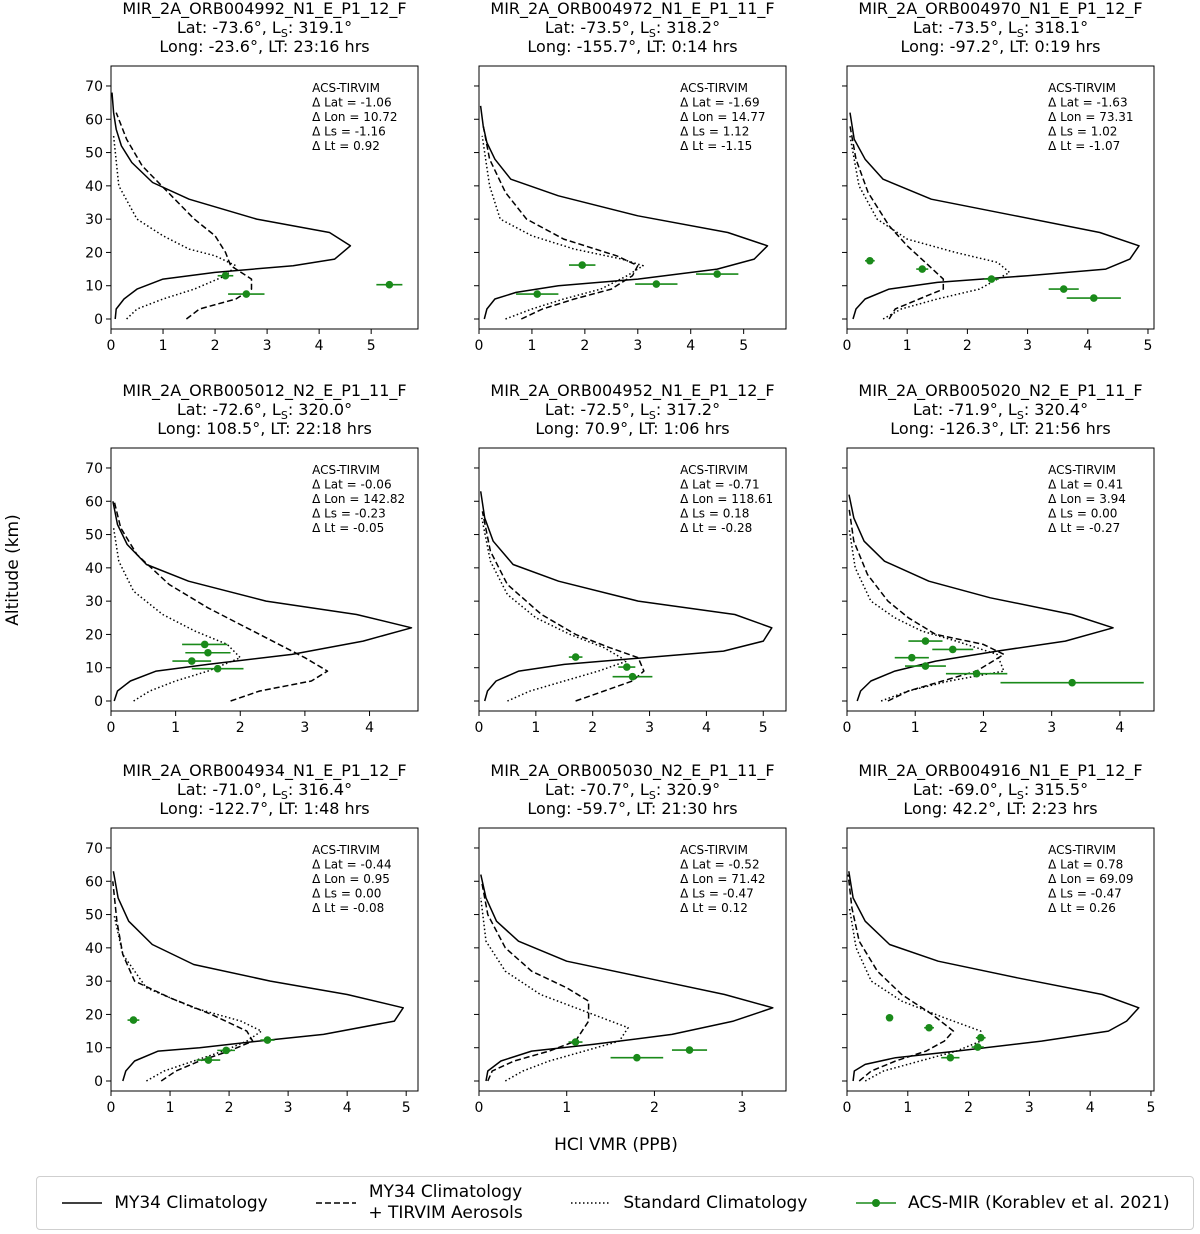 Image resolution: width=1200 pixels, height=1234 pixels. What do you see at coordinates (1084, 146) in the screenshot?
I see `annotation-line: Δ Lt = -1.07` at bounding box center [1084, 146].